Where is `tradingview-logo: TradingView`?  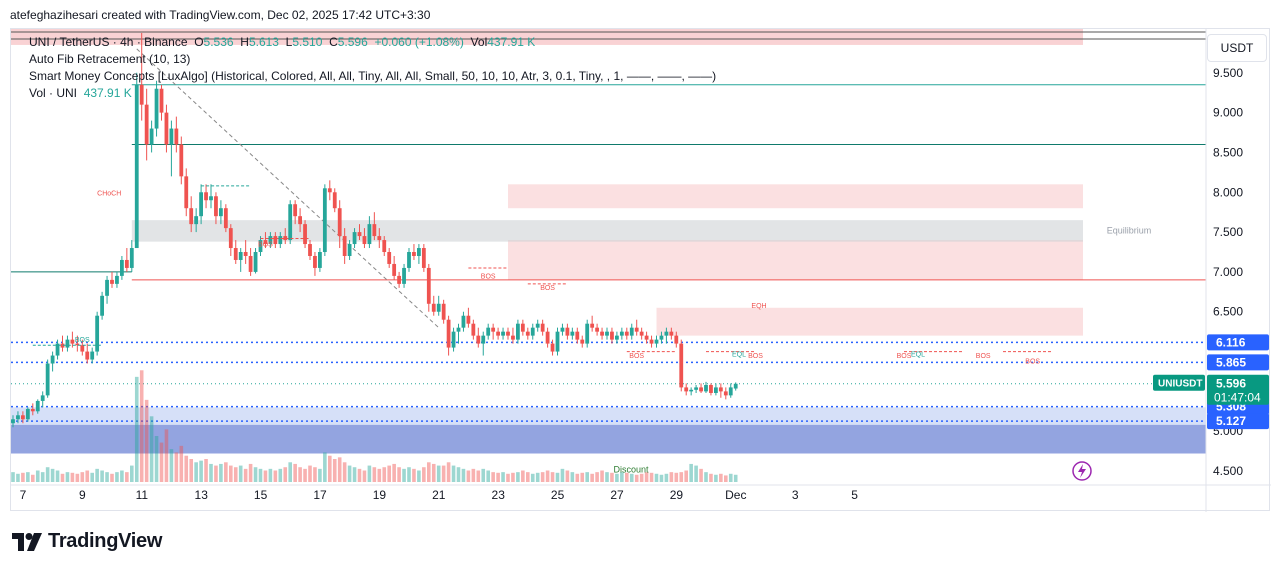 tradingview-logo: TradingView is located at coordinates (87, 541).